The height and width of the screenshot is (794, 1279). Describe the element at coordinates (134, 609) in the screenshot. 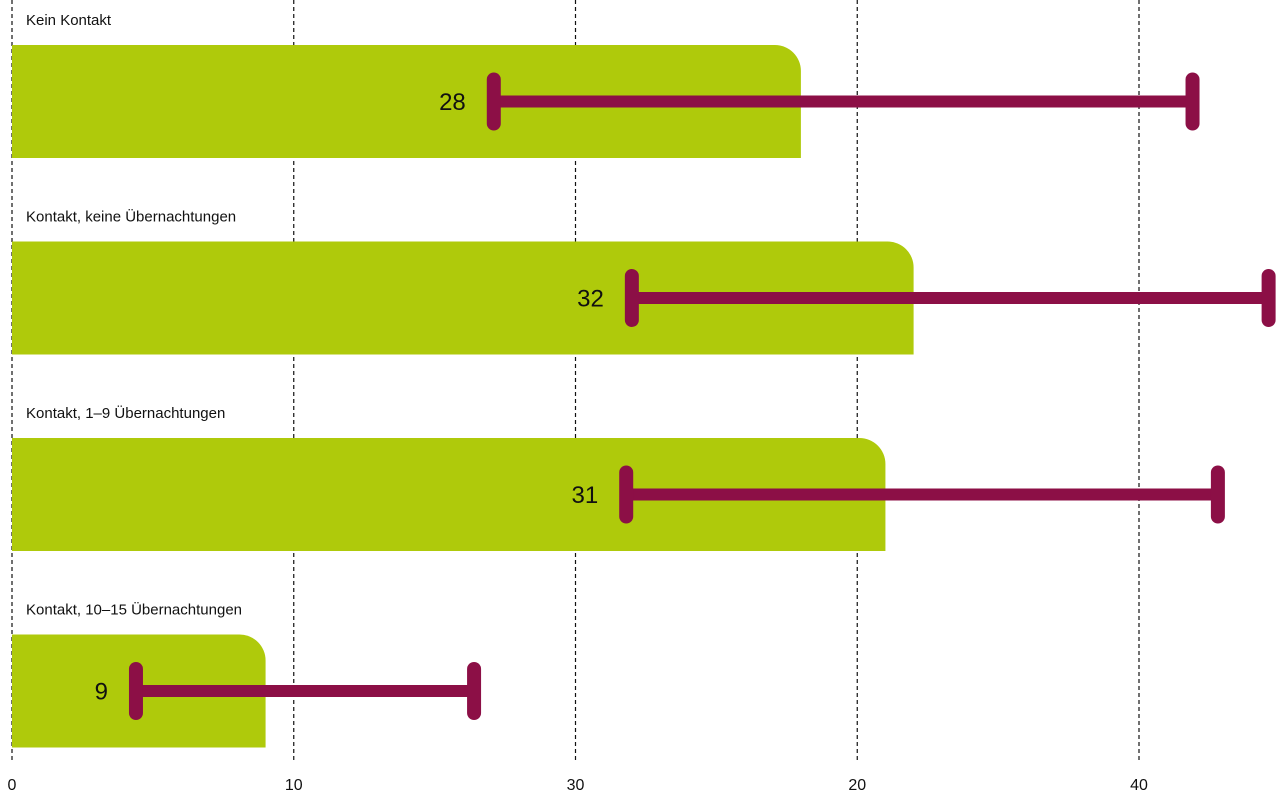

I see `category-label: Kontakt, 10–15 Übernachtungen` at that location.